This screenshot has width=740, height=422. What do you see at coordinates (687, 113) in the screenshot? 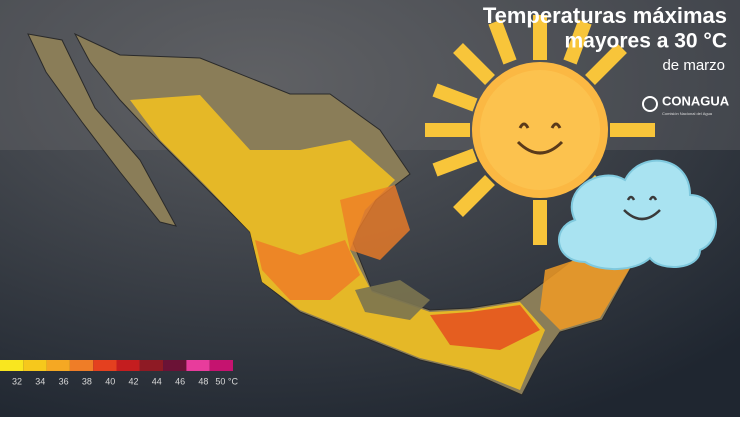
I see `logo-caption: Comisión Nacional del Agua` at bounding box center [687, 113].